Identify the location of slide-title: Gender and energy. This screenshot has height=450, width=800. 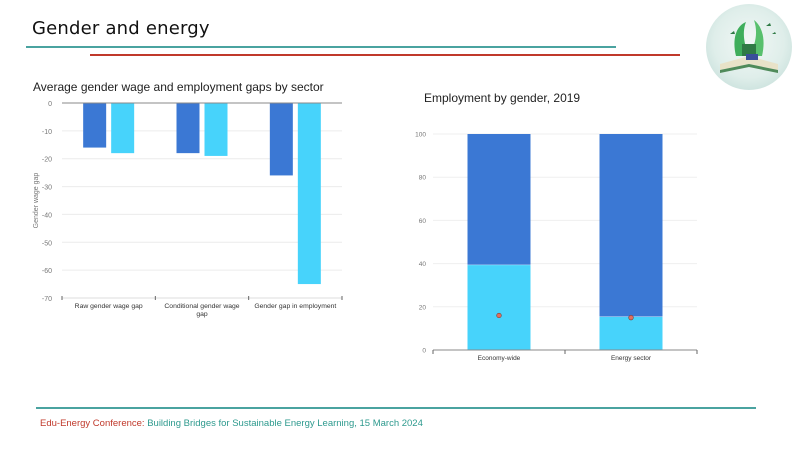
(121, 28).